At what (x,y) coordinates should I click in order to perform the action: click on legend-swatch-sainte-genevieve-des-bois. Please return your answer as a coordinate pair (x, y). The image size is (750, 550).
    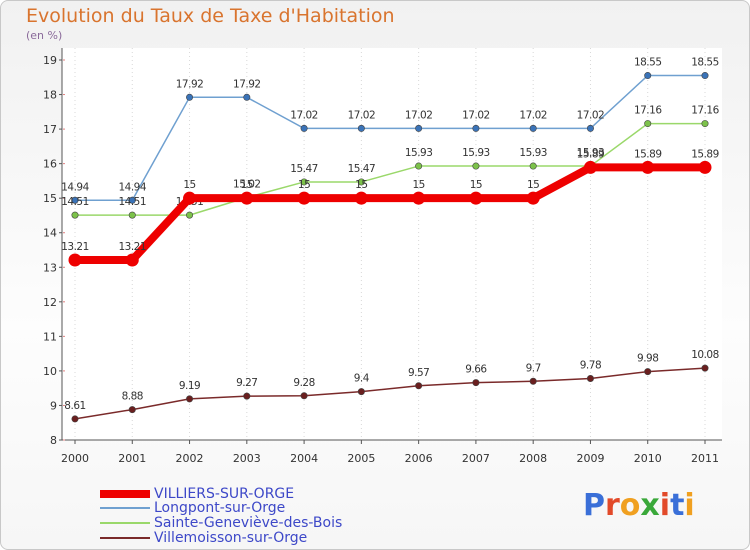
    Looking at the image, I should click on (125, 523).